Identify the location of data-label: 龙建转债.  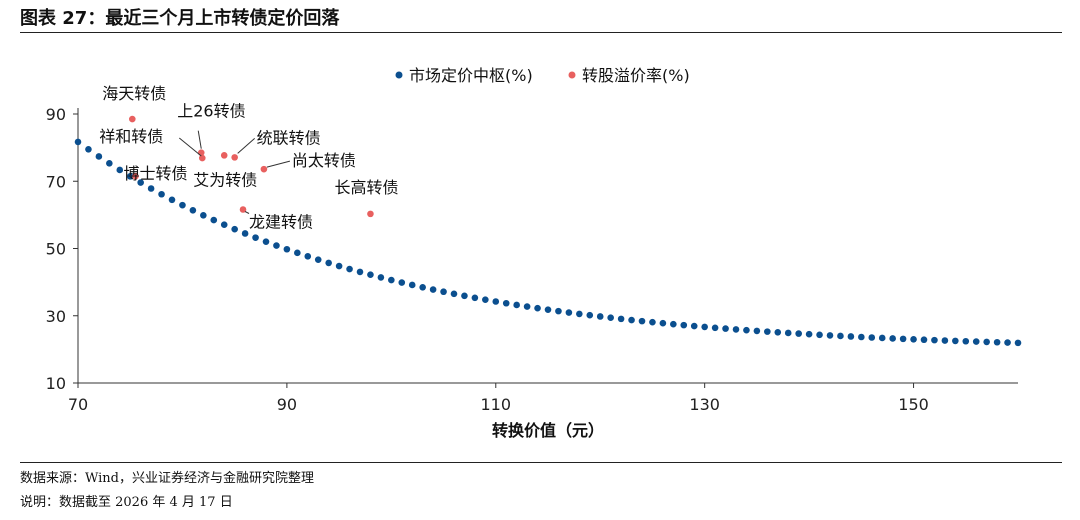
(281, 221).